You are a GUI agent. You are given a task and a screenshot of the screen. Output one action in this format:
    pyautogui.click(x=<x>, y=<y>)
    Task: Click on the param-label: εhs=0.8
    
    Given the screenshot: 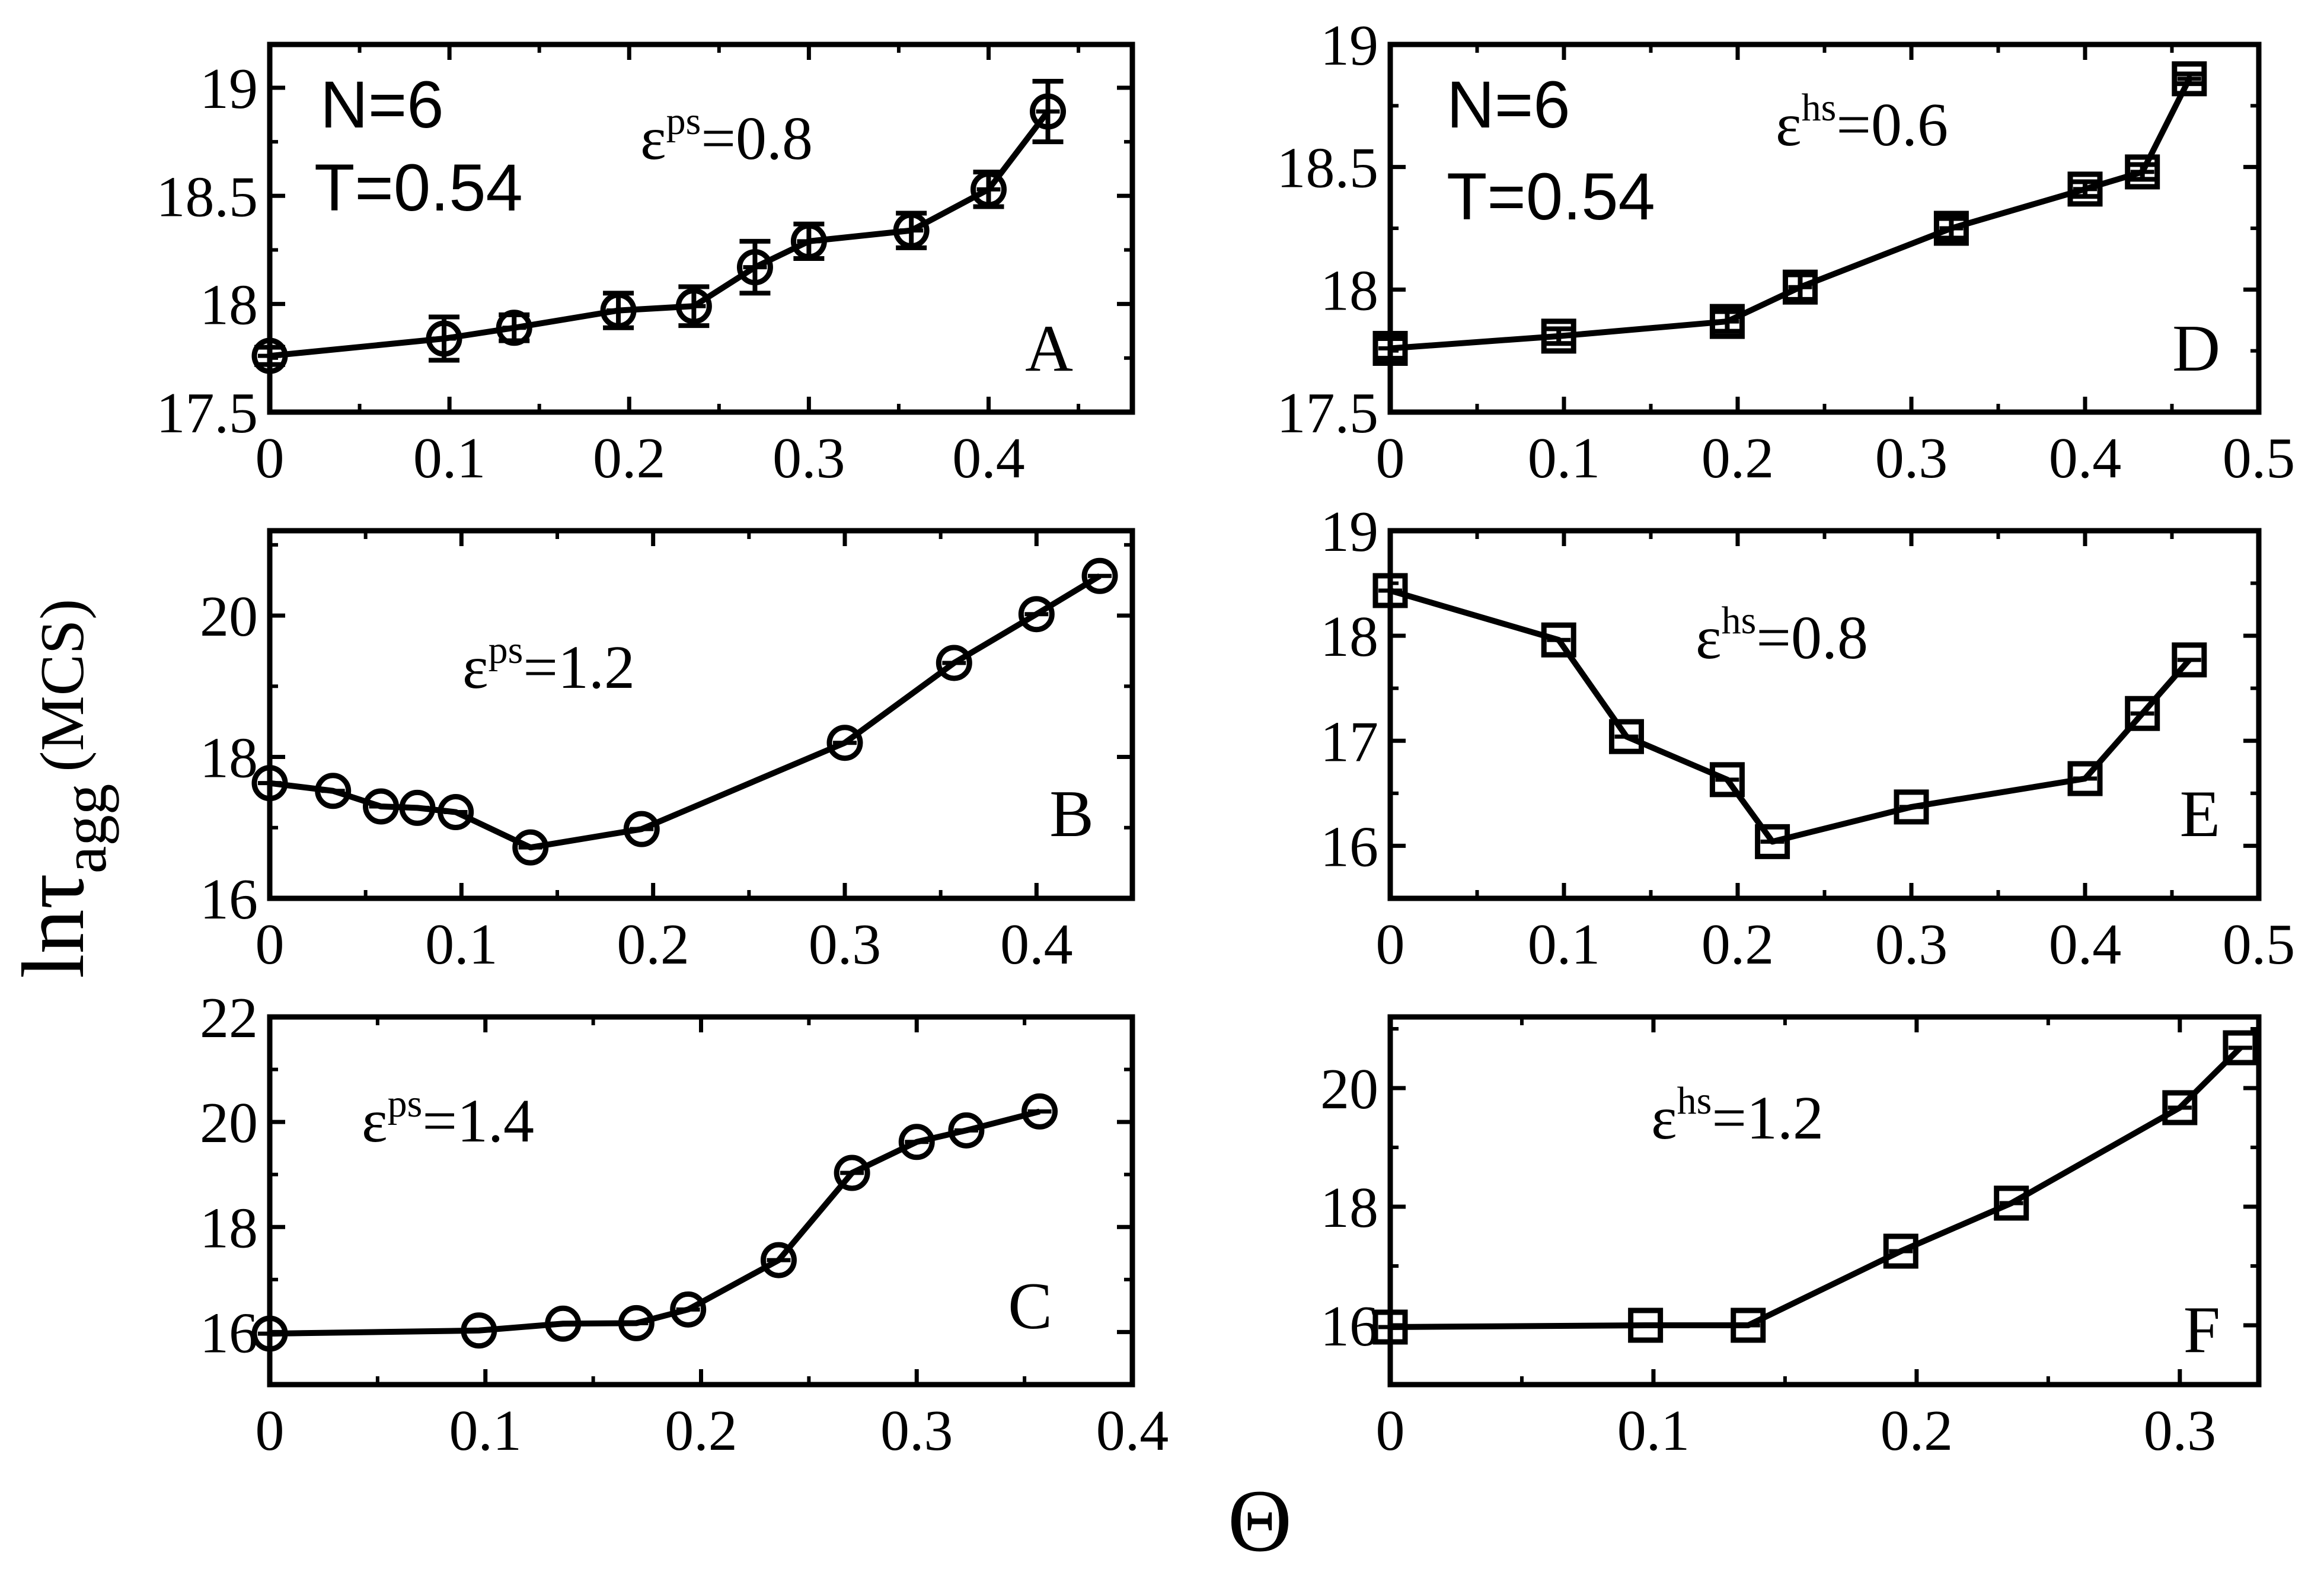 What is the action you would take?
    pyautogui.click(x=1782, y=635)
    